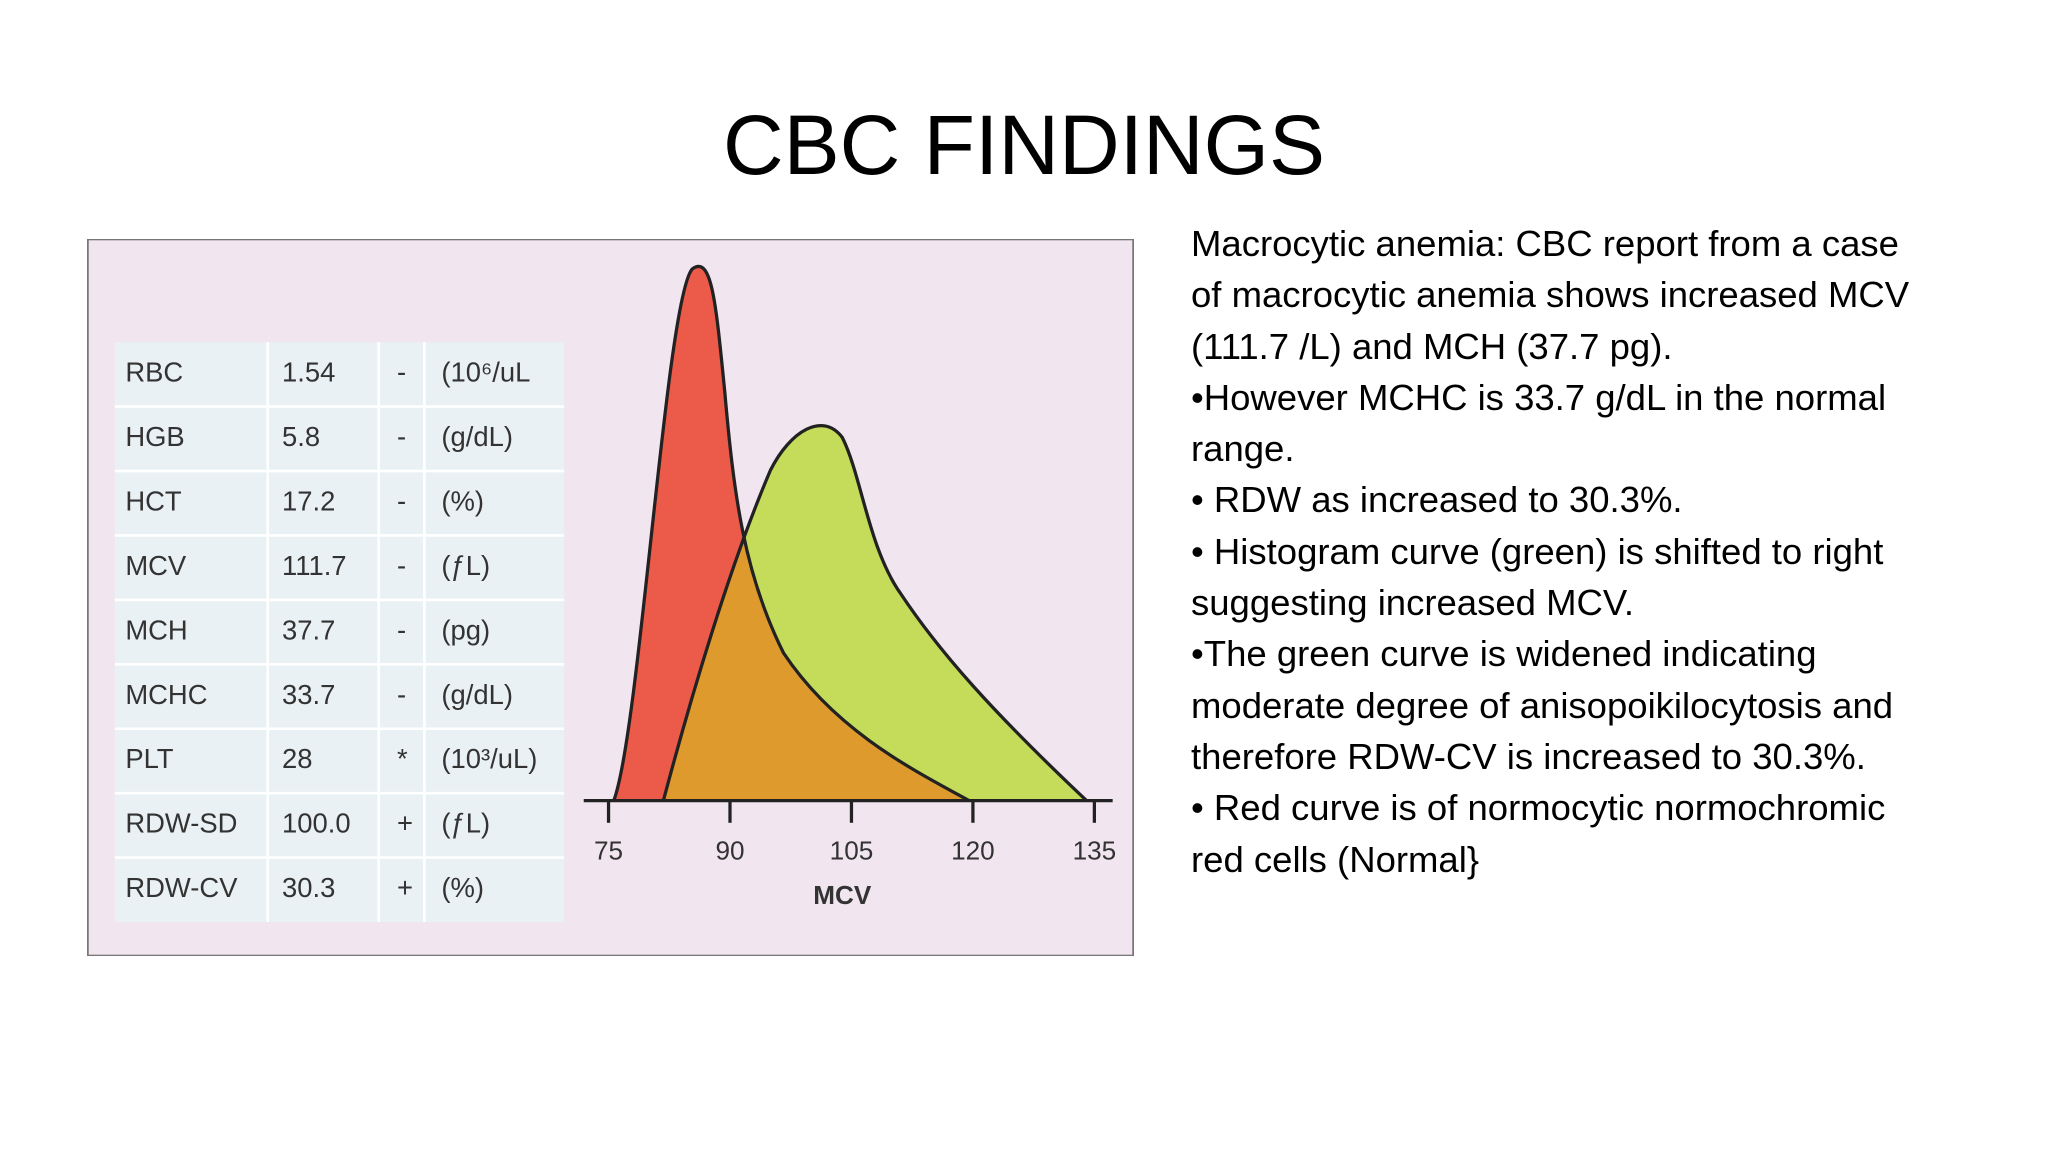 This screenshot has height=1152, width=2048. What do you see at coordinates (314, 565) in the screenshot?
I see `table-cell: 111.7` at bounding box center [314, 565].